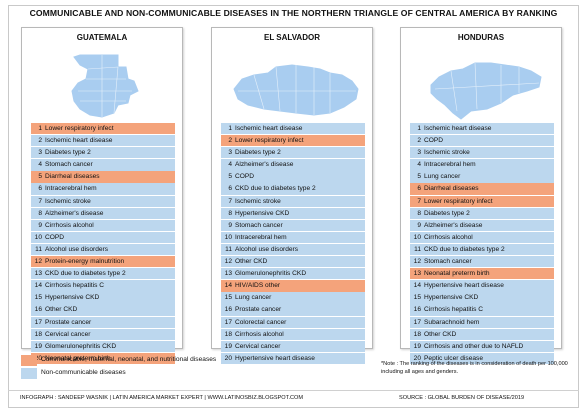 This screenshot has height=413, width=587. Describe the element at coordinates (230, 128) in the screenshot. I see `rank-number: 1` at that location.